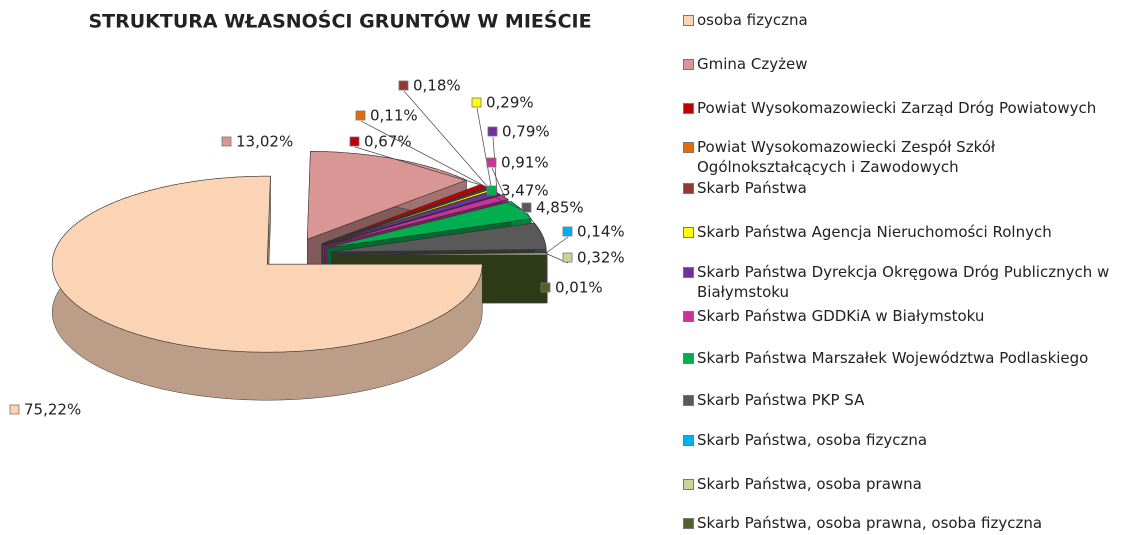 This screenshot has height=535, width=1145. I want to click on legend-label: Skarb Państwa, so click(752, 188).